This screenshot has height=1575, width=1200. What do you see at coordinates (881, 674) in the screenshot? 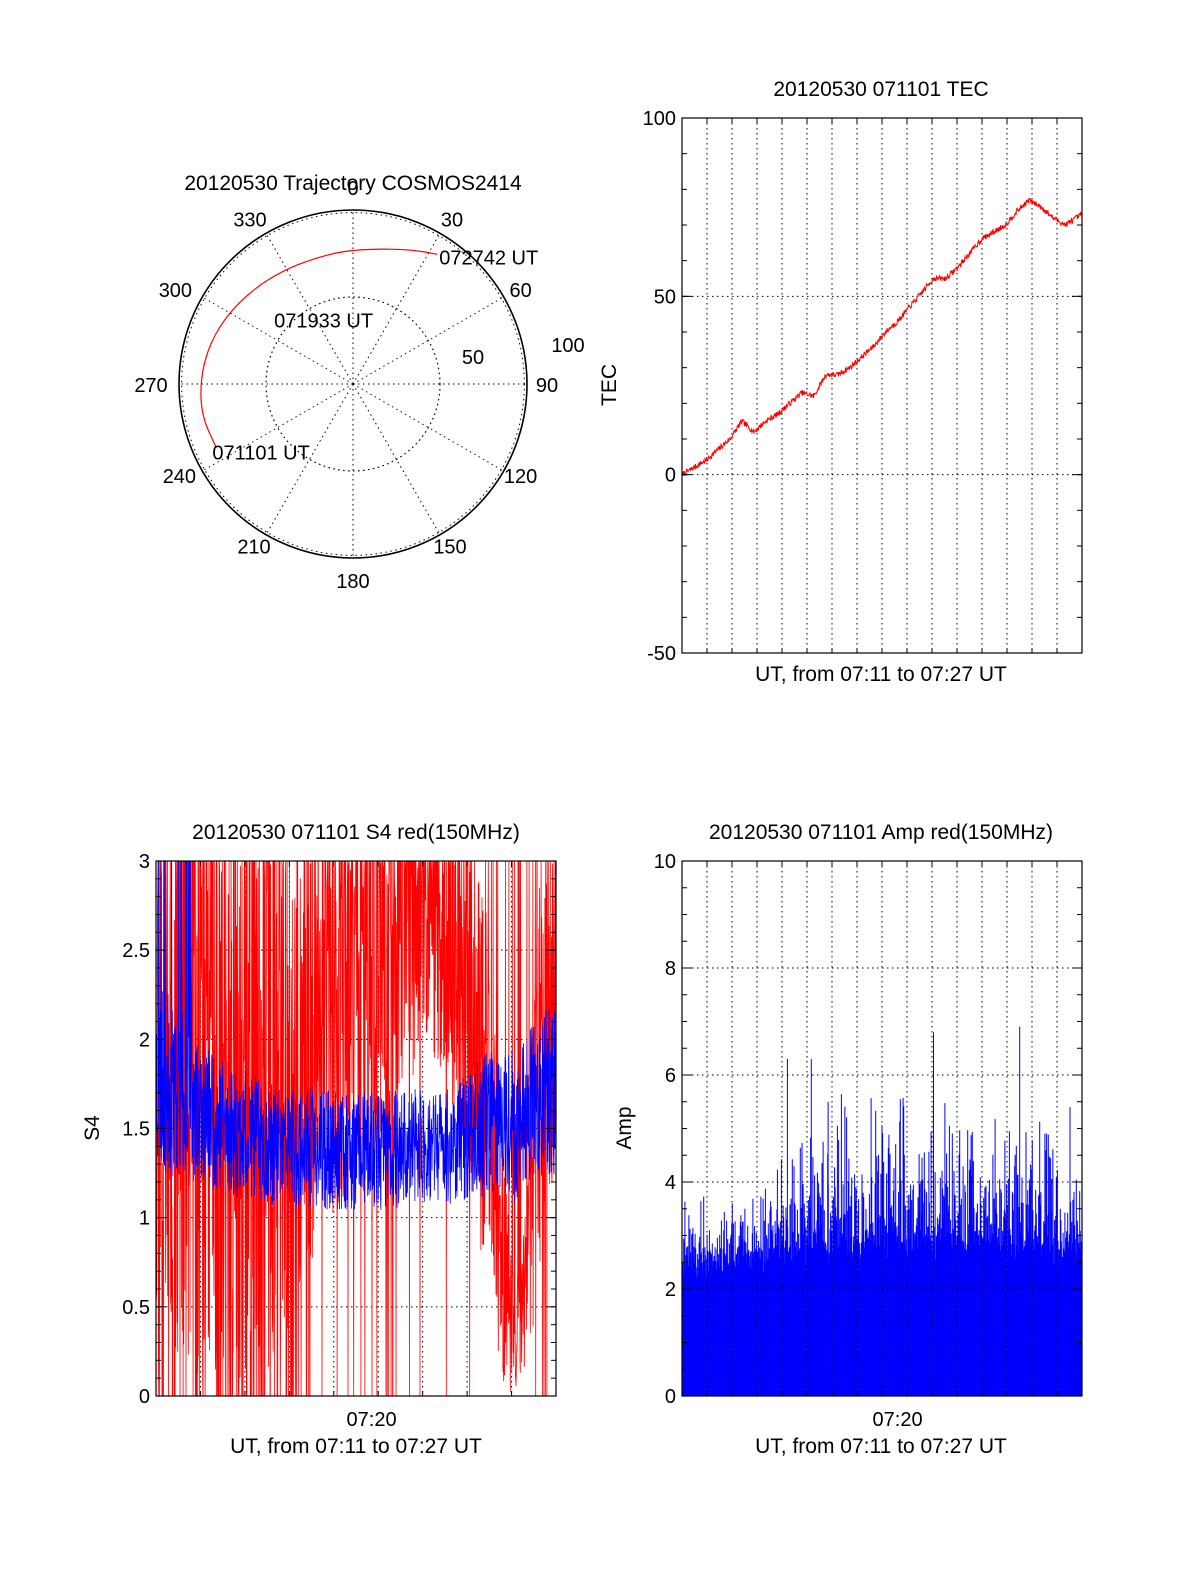
I see `tec-x-label: UT, from 07:11 to 07:27 UT` at bounding box center [881, 674].